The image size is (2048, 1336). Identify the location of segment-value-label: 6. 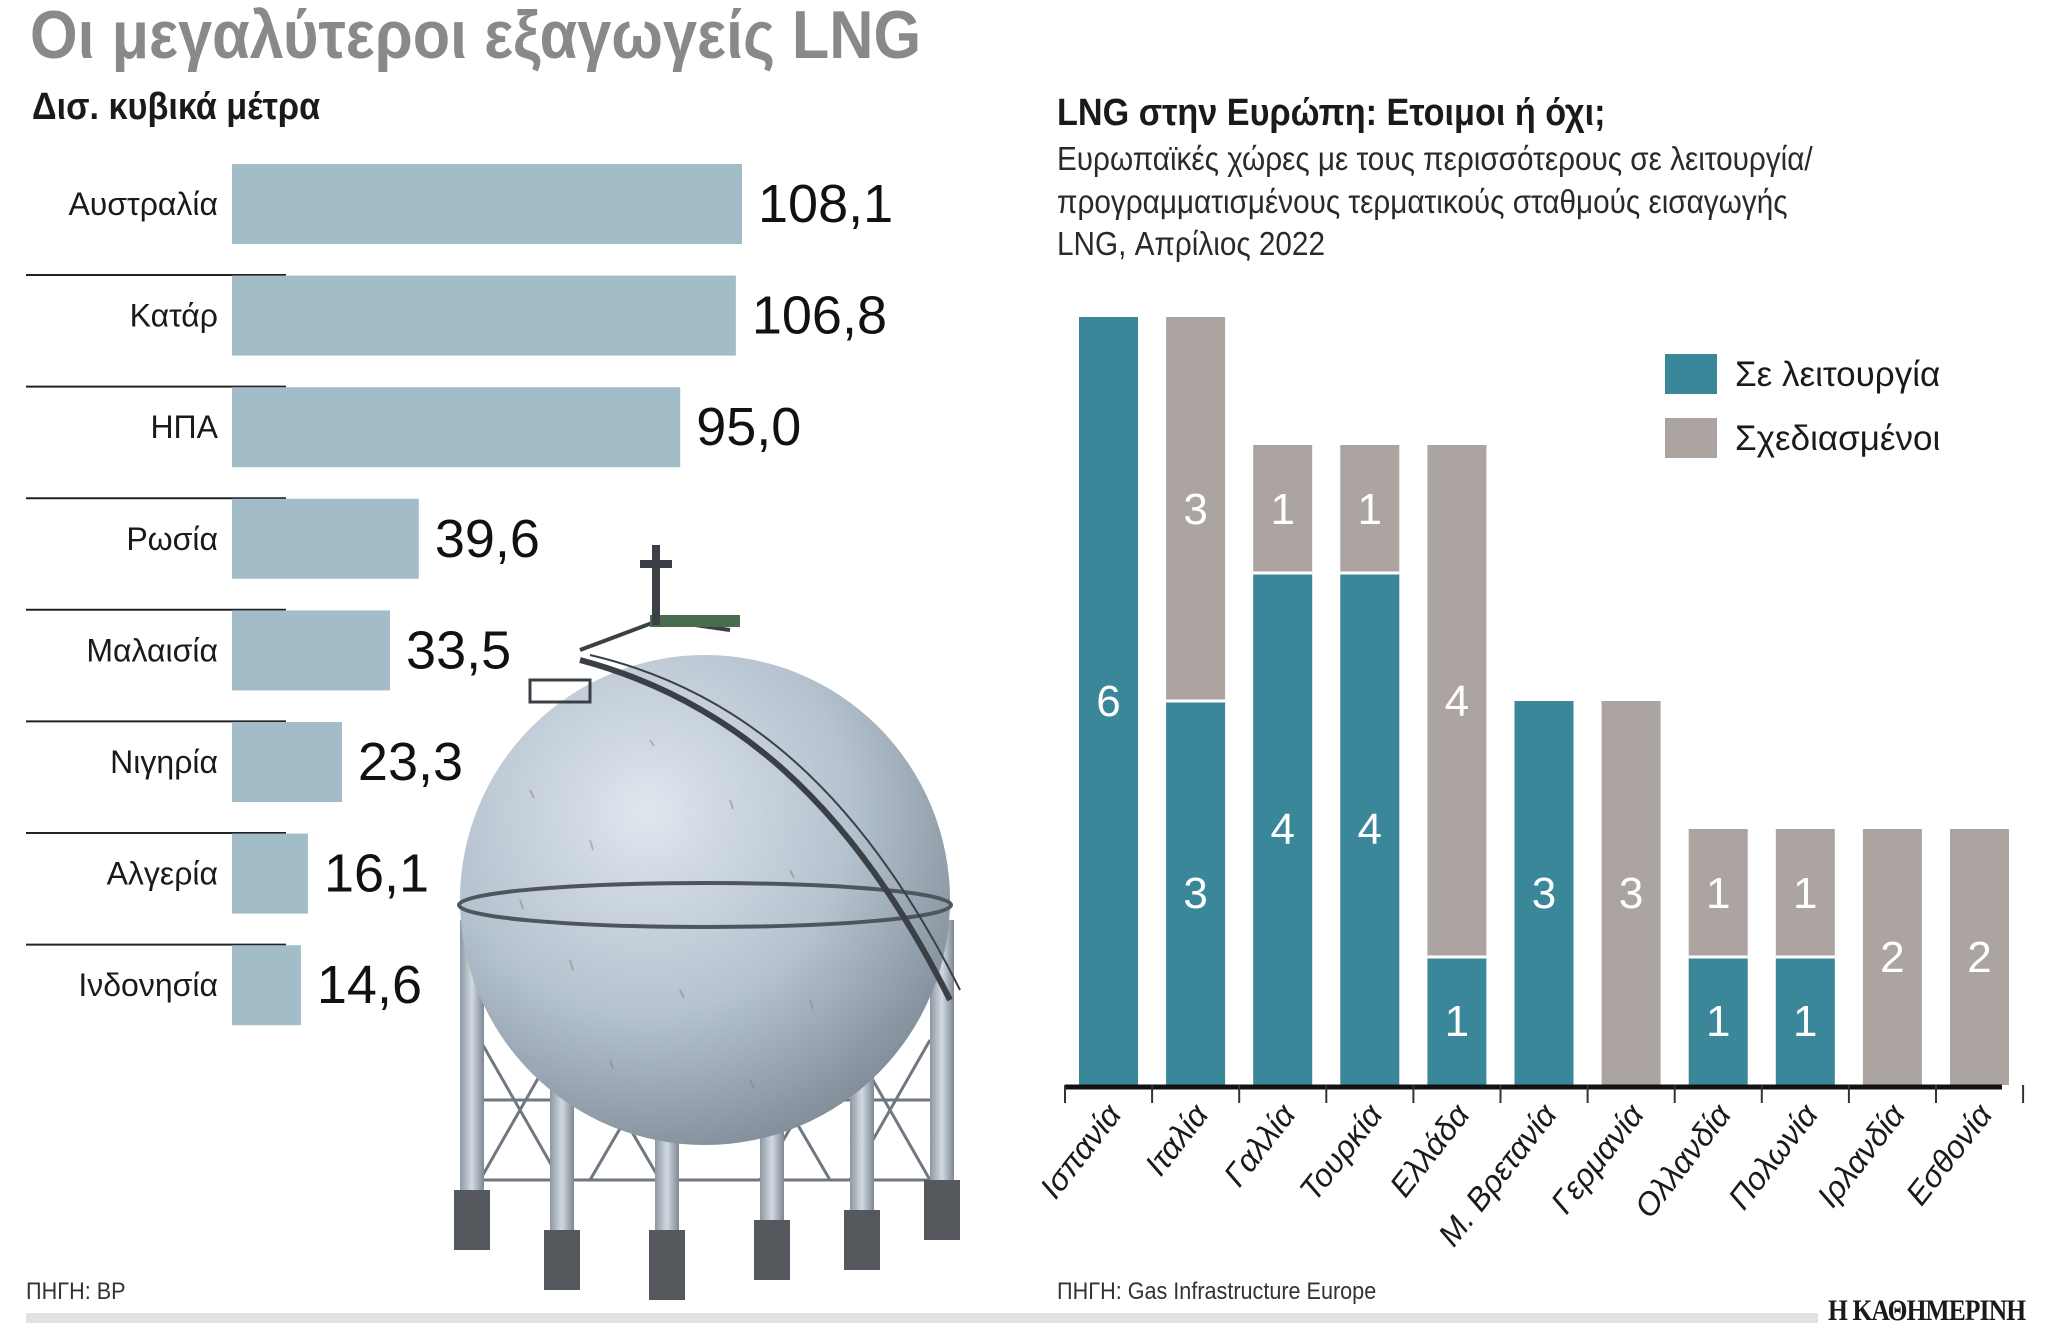
(1108, 701).